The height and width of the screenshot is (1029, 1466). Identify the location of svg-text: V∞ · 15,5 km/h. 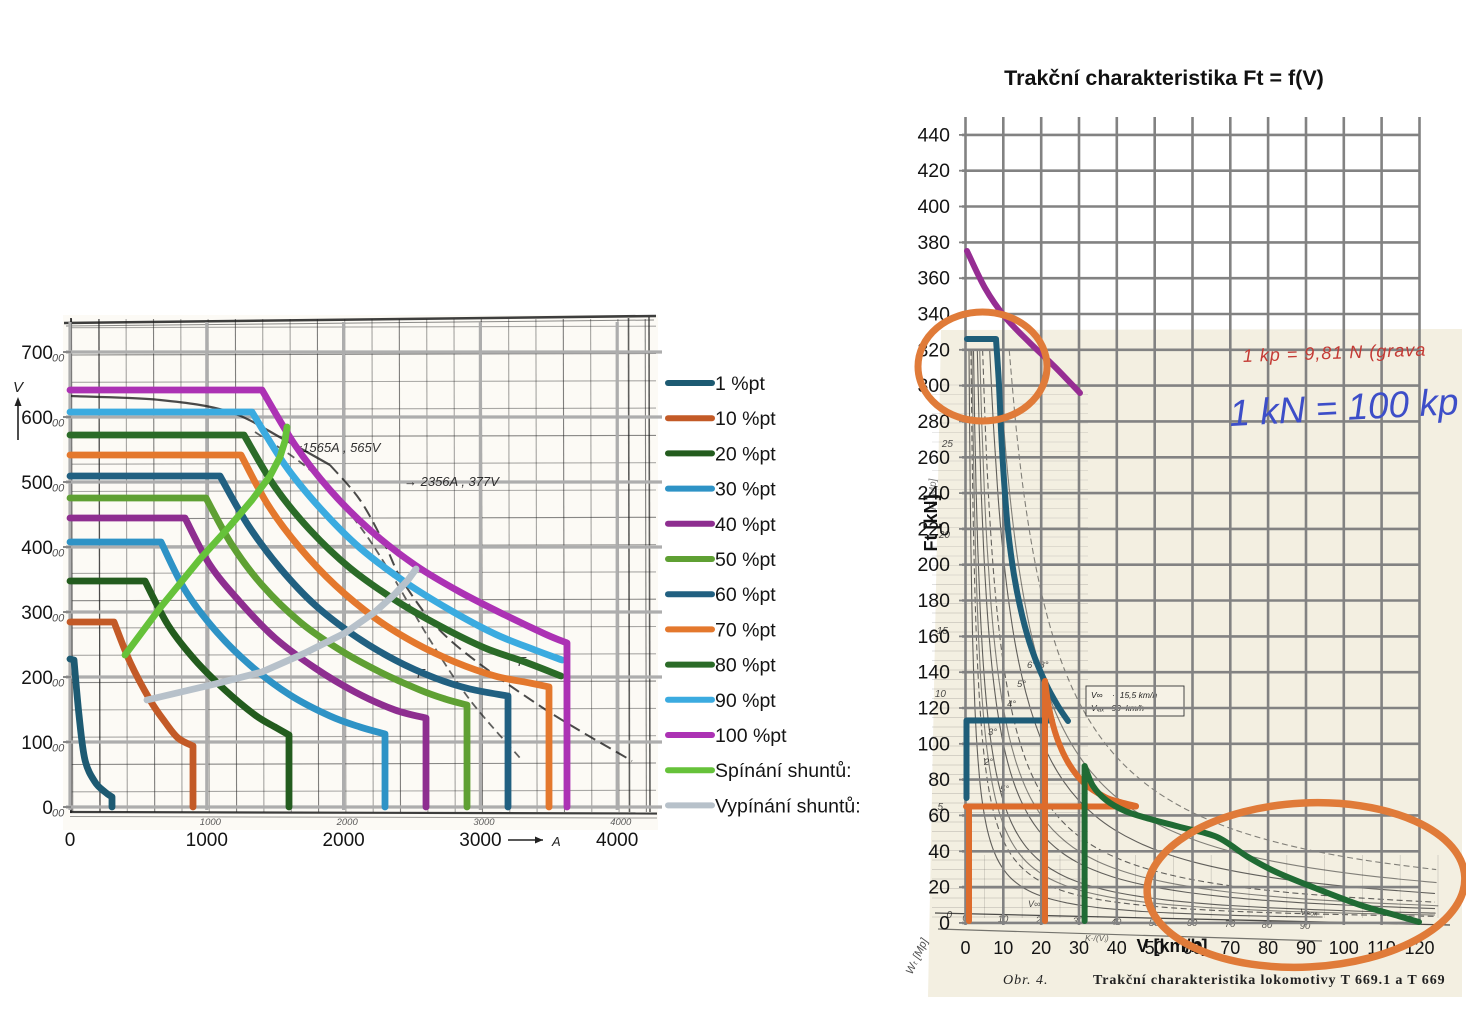
(1124, 695).